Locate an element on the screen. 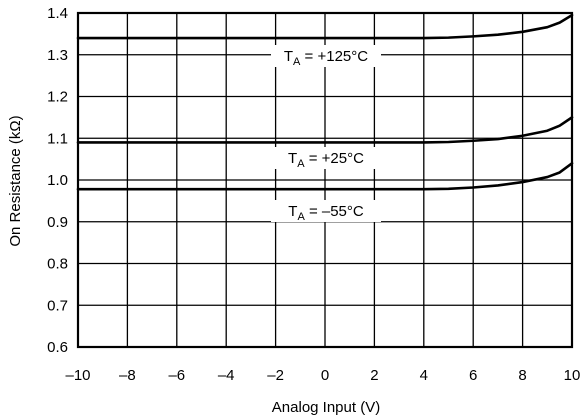 This screenshot has width=584, height=416. y-axis-title: On Resistance (kΩ) is located at coordinates (15, 180).